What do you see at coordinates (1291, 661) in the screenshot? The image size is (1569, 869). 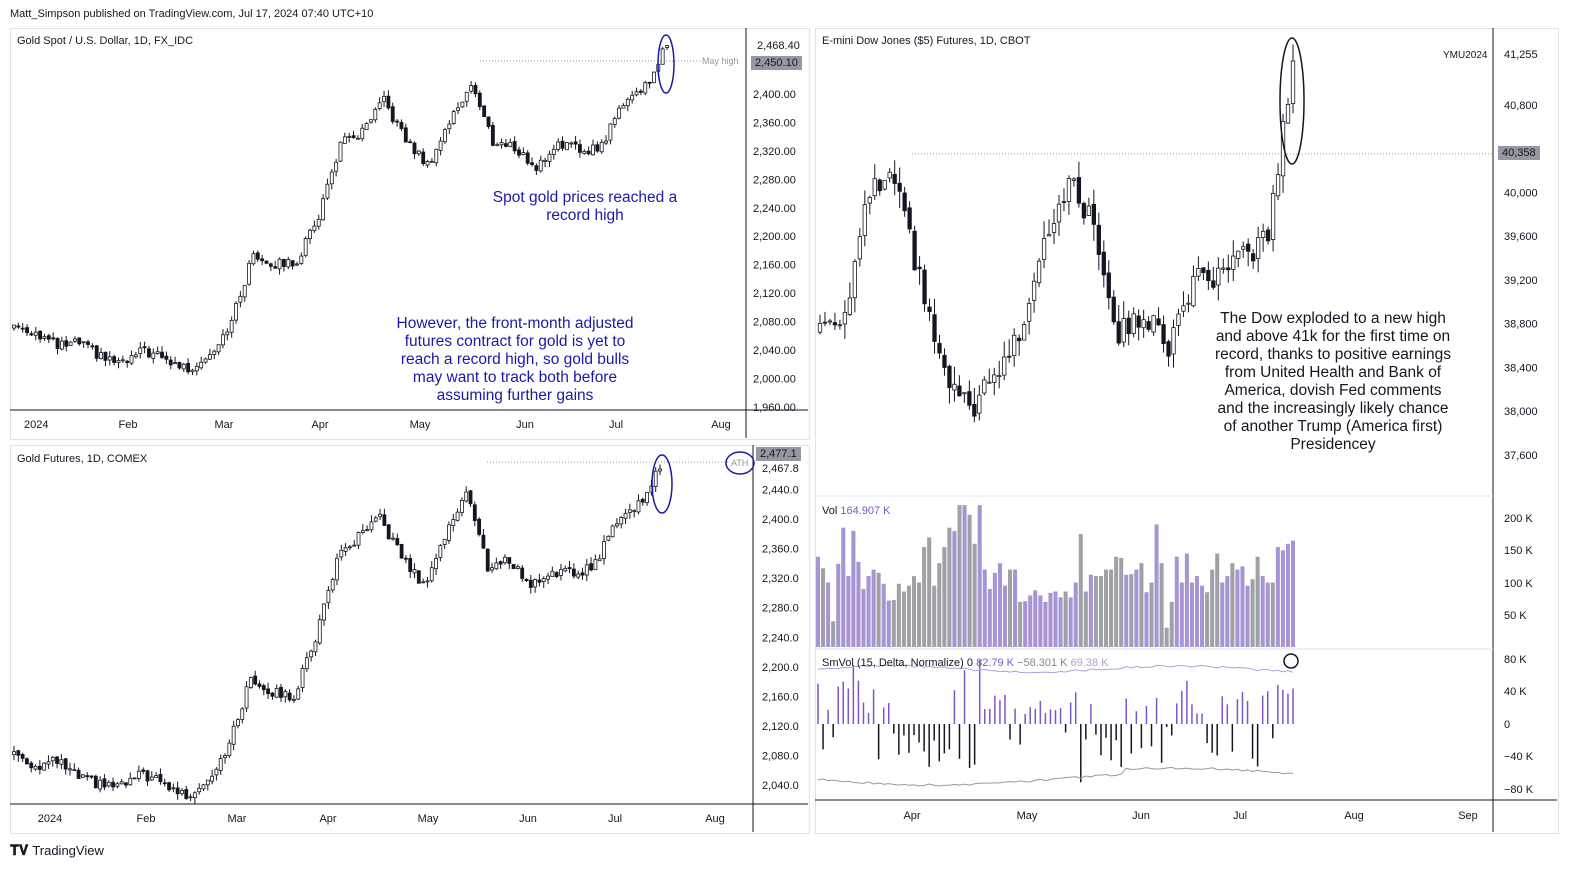 I see `highlight-circle` at bounding box center [1291, 661].